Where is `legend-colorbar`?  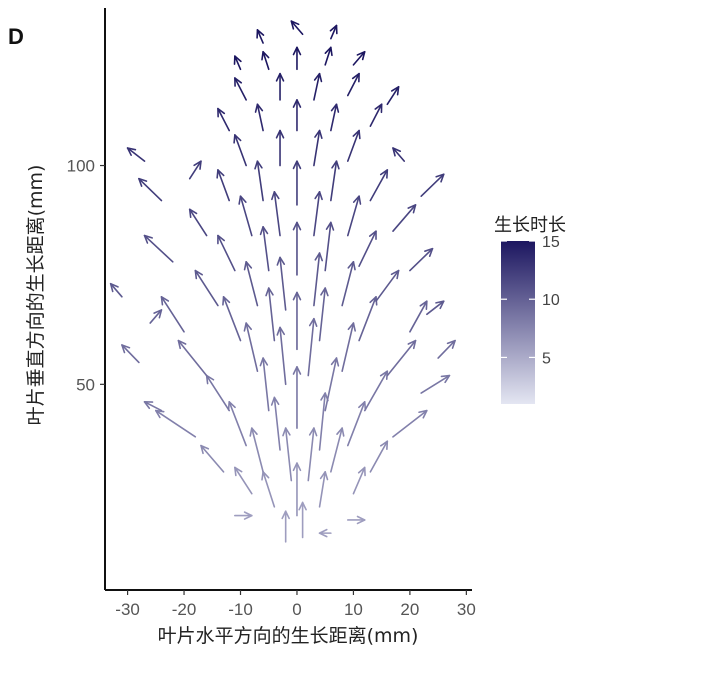 legend-colorbar is located at coordinates (518, 322).